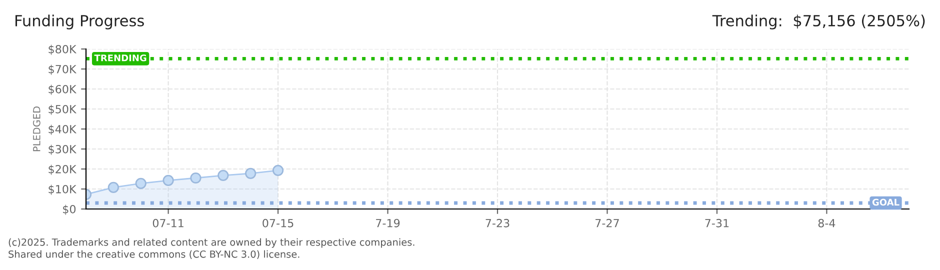  Describe the element at coordinates (62, 129) in the screenshot. I see `y-tick-label: $40K` at that location.